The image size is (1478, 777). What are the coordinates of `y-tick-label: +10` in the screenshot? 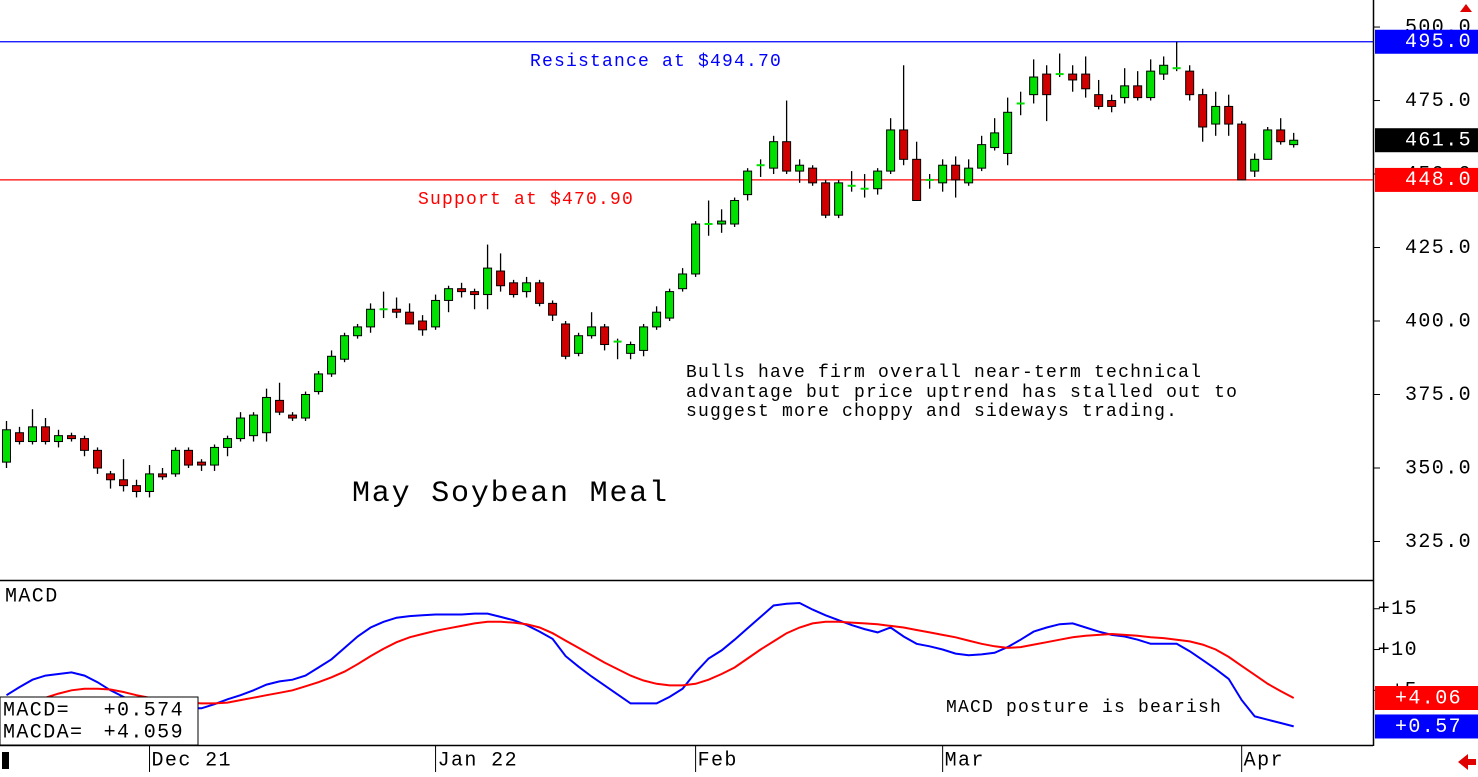 It's located at (1398, 650).